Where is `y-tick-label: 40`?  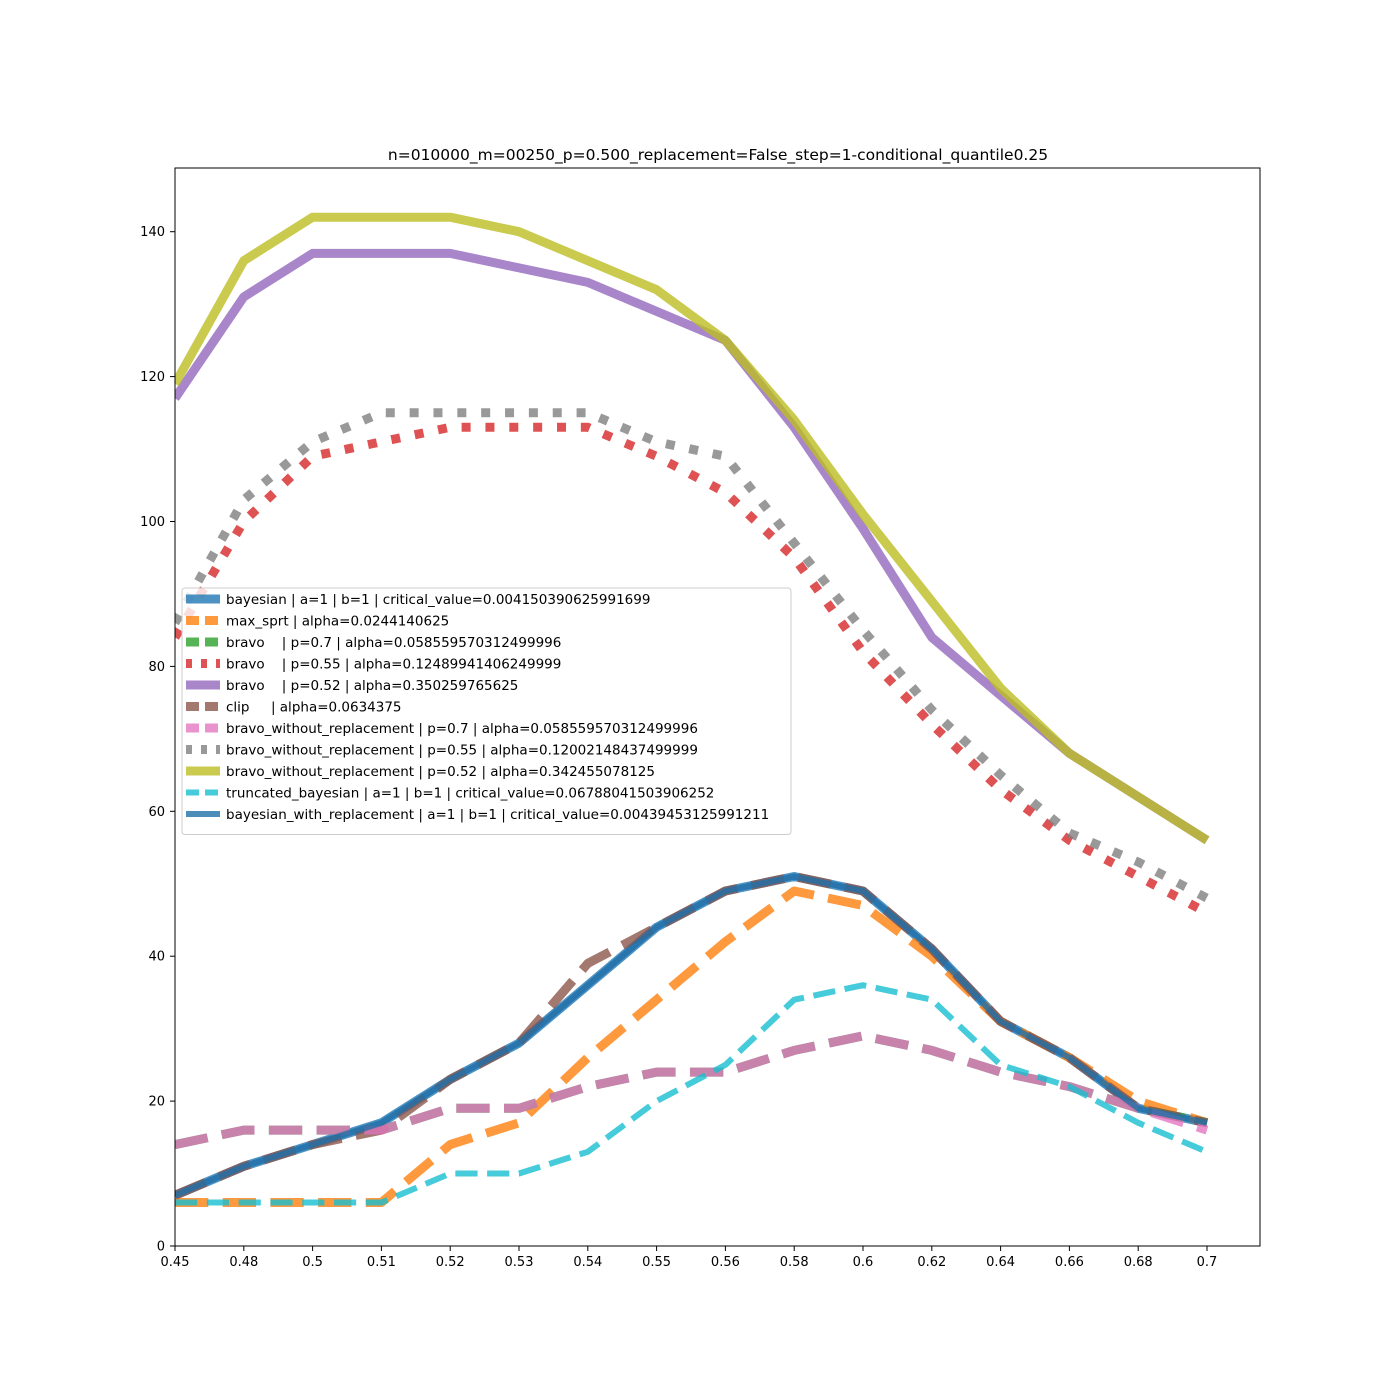 y-tick-label: 40 is located at coordinates (156, 957).